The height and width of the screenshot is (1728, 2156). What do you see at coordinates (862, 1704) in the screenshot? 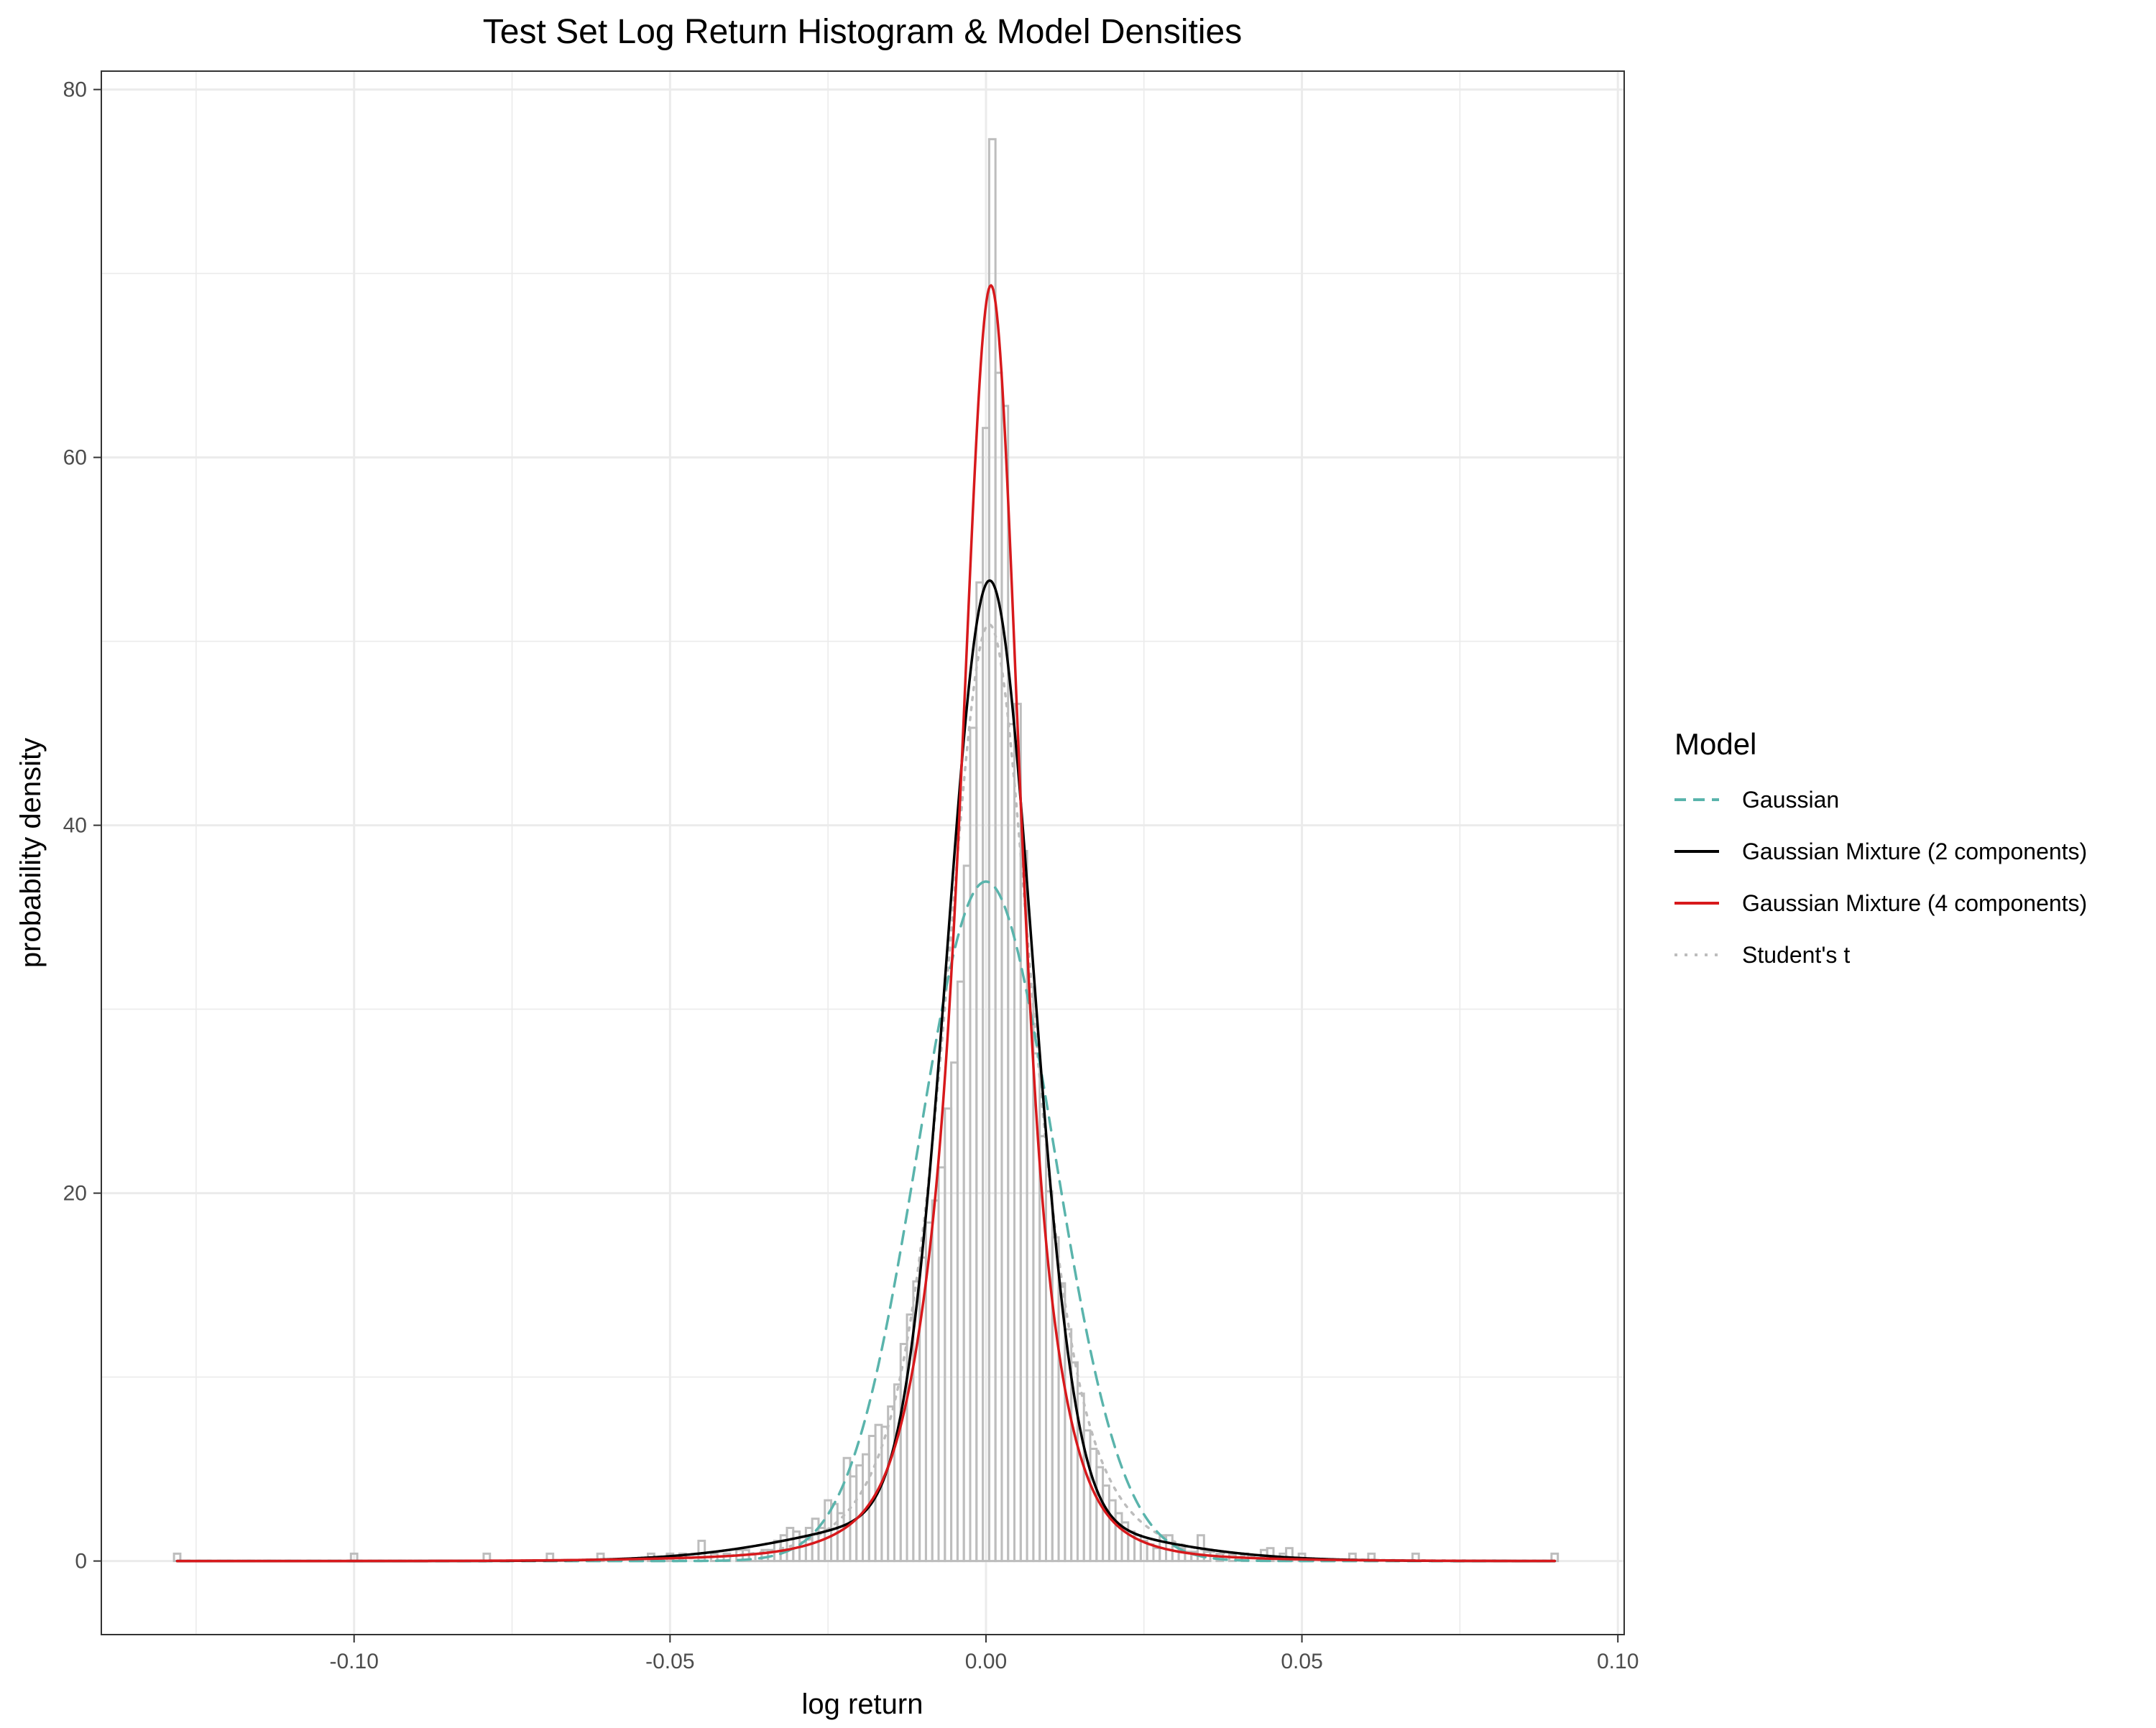
I see `x-axis-label: log return` at bounding box center [862, 1704].